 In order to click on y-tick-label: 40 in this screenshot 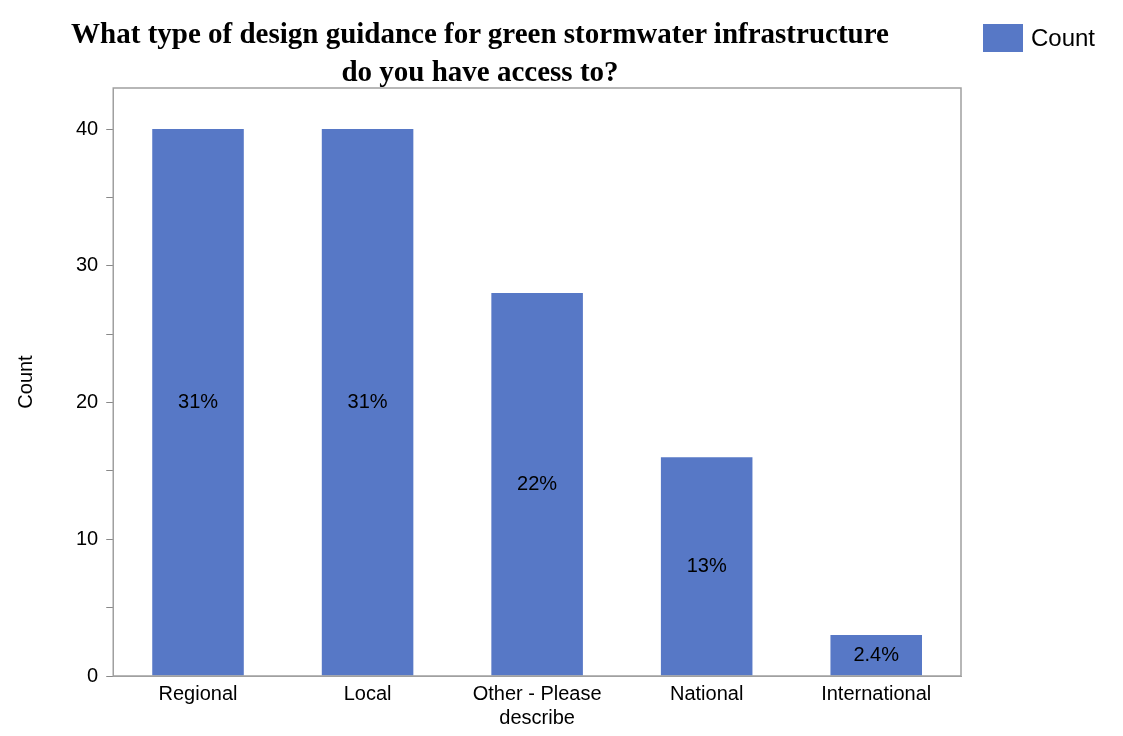, I will do `click(87, 127)`.